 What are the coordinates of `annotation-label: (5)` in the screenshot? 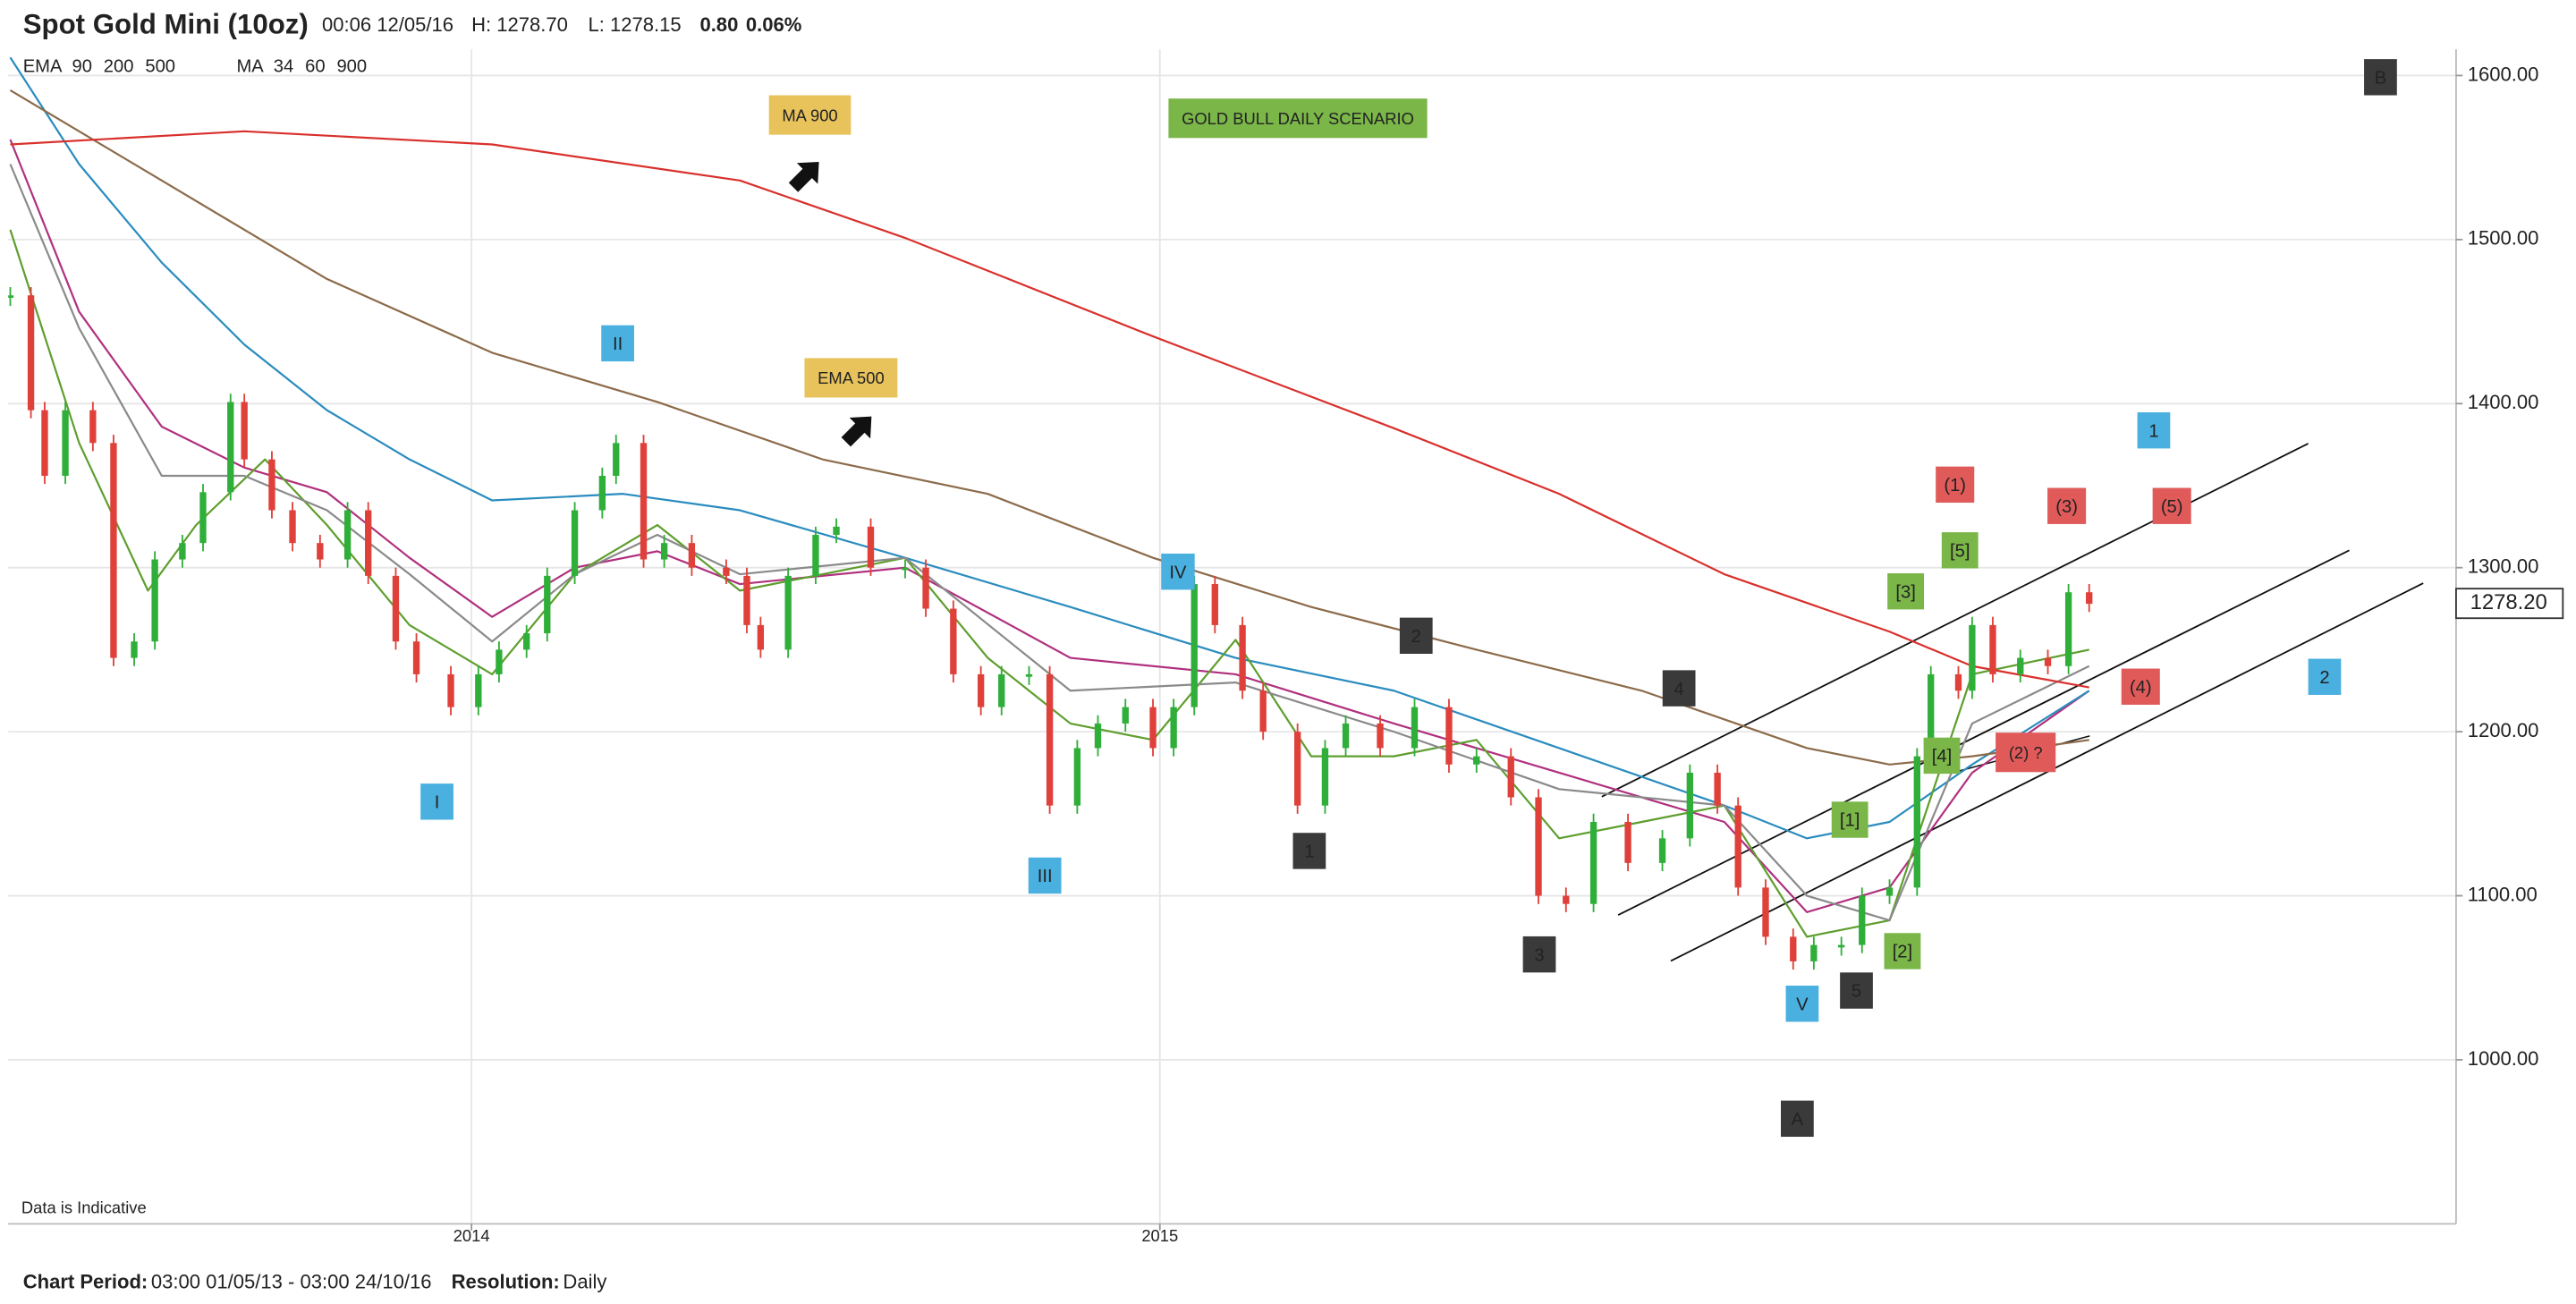 It's located at (2172, 507).